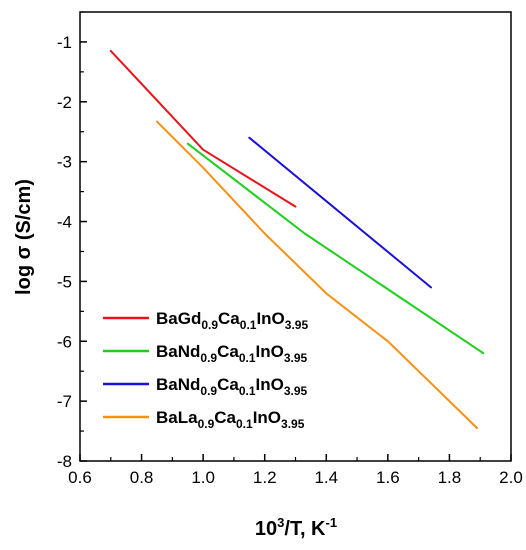 The height and width of the screenshot is (550, 526). I want to click on y-tick-label: -8, so click(64, 461).